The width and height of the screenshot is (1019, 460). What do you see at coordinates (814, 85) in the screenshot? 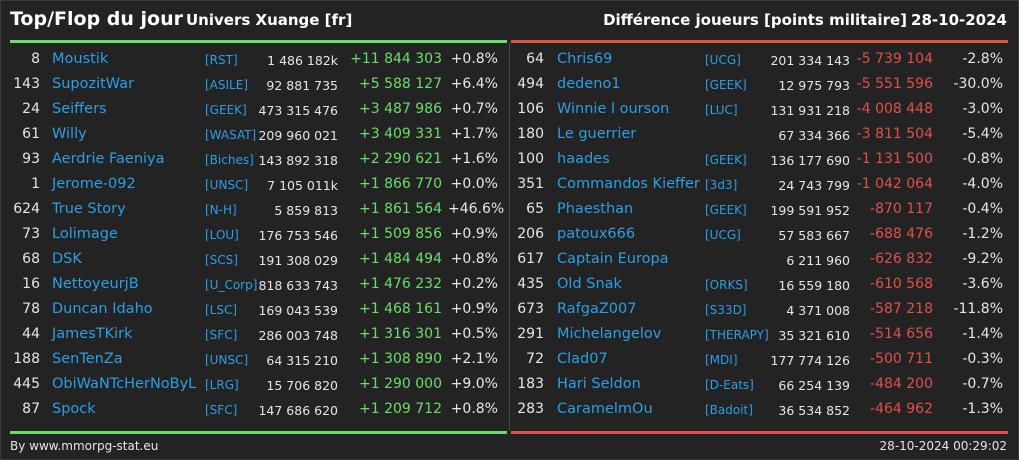
I see `player-points: 12 975 793` at bounding box center [814, 85].